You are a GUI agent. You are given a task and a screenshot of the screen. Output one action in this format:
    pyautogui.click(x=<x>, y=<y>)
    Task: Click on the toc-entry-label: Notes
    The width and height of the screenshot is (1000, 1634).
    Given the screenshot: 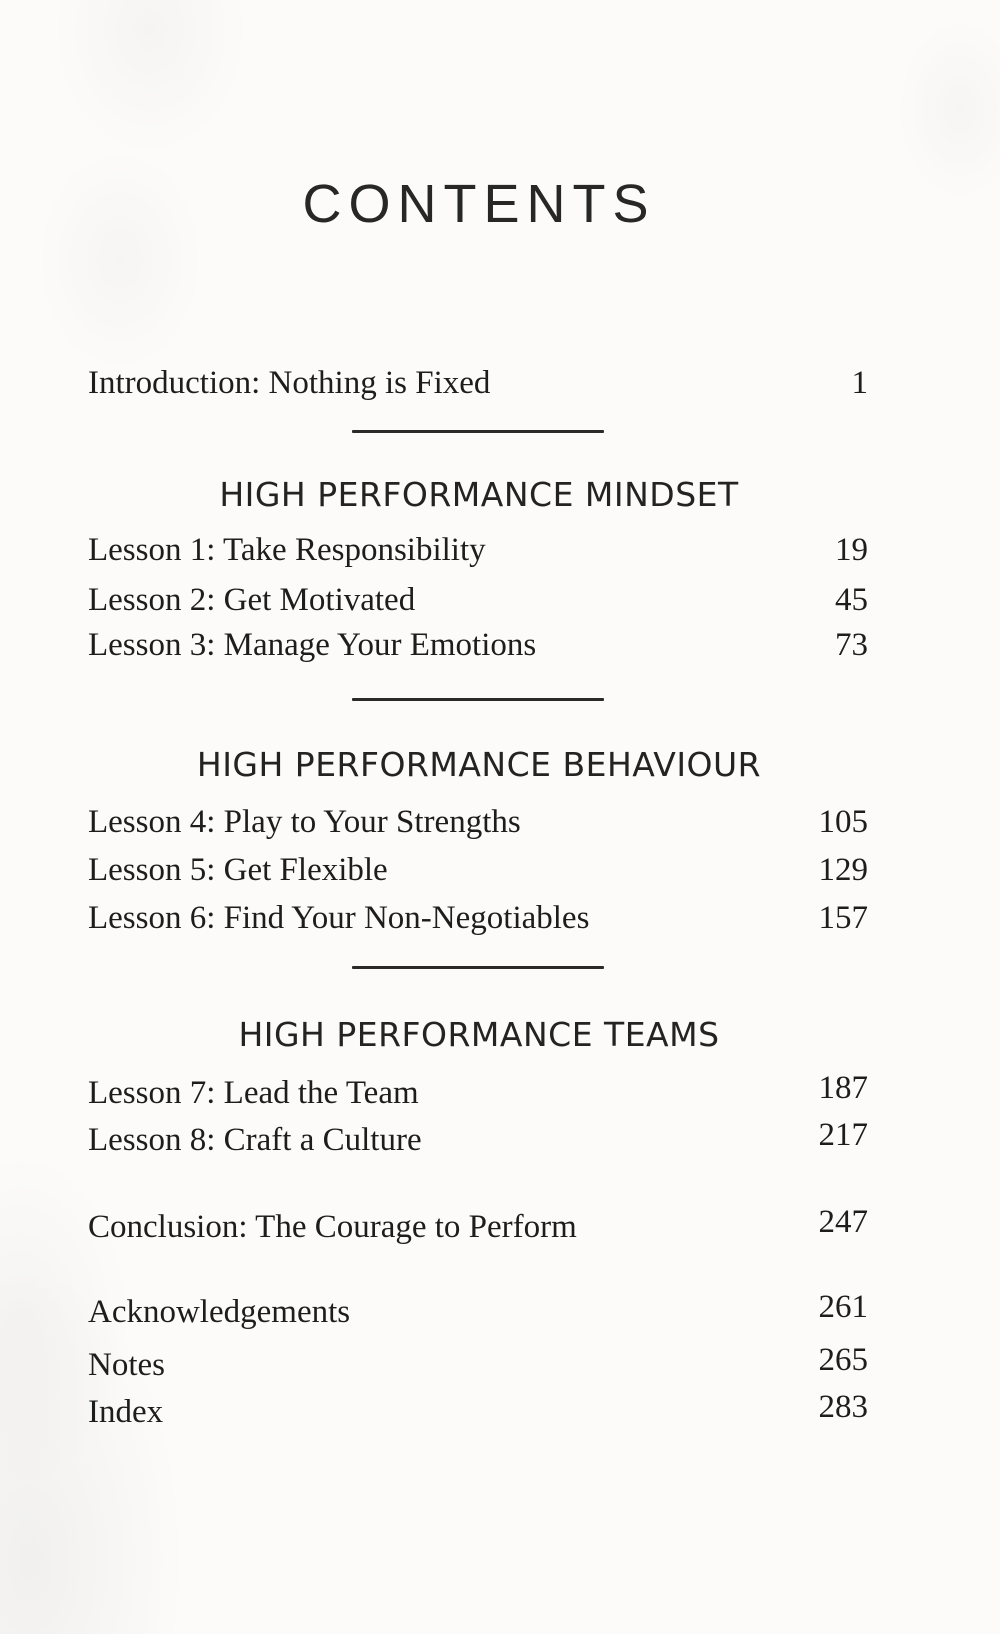 What is the action you would take?
    pyautogui.click(x=126, y=1365)
    